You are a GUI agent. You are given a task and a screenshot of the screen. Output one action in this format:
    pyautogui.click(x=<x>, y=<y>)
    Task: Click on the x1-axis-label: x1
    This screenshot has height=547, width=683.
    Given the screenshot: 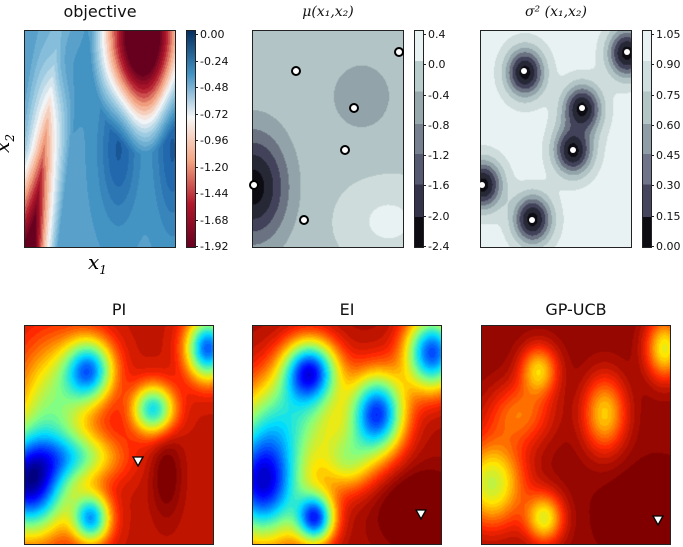 What is the action you would take?
    pyautogui.click(x=97, y=263)
    